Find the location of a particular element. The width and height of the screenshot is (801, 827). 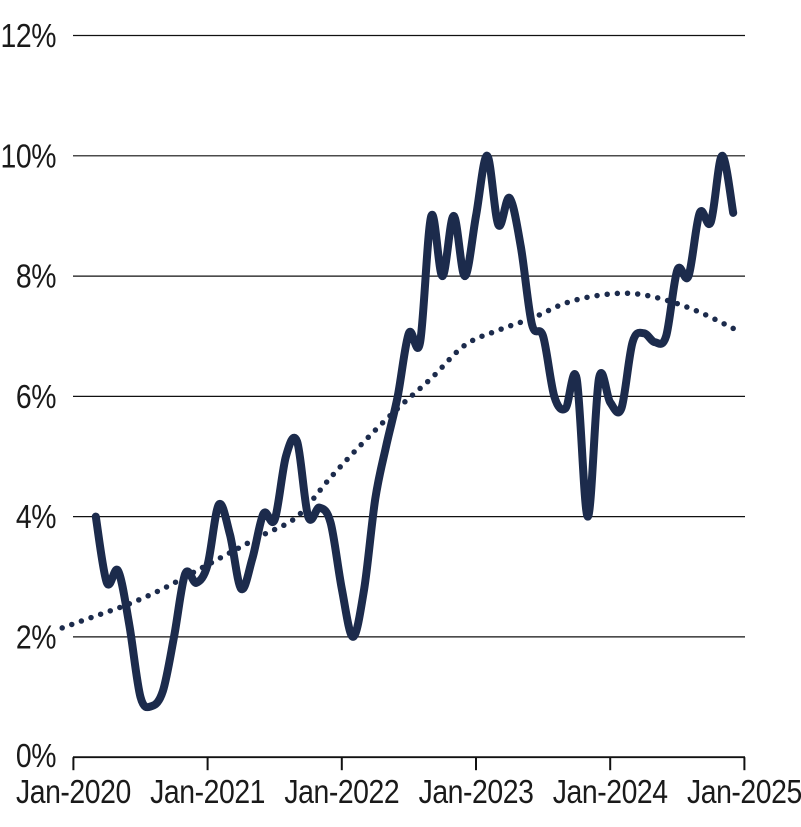

x-tick-label-2021: Jan-2021 is located at coordinates (207, 792).